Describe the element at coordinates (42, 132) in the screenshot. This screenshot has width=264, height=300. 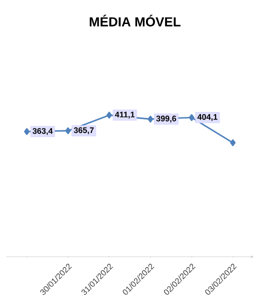
I see `data-label: 363,4` at that location.